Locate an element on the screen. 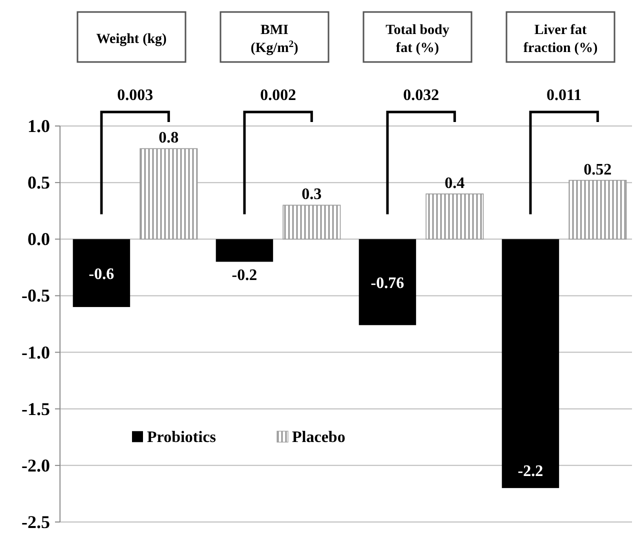  data-label: -0.6 is located at coordinates (101, 275).